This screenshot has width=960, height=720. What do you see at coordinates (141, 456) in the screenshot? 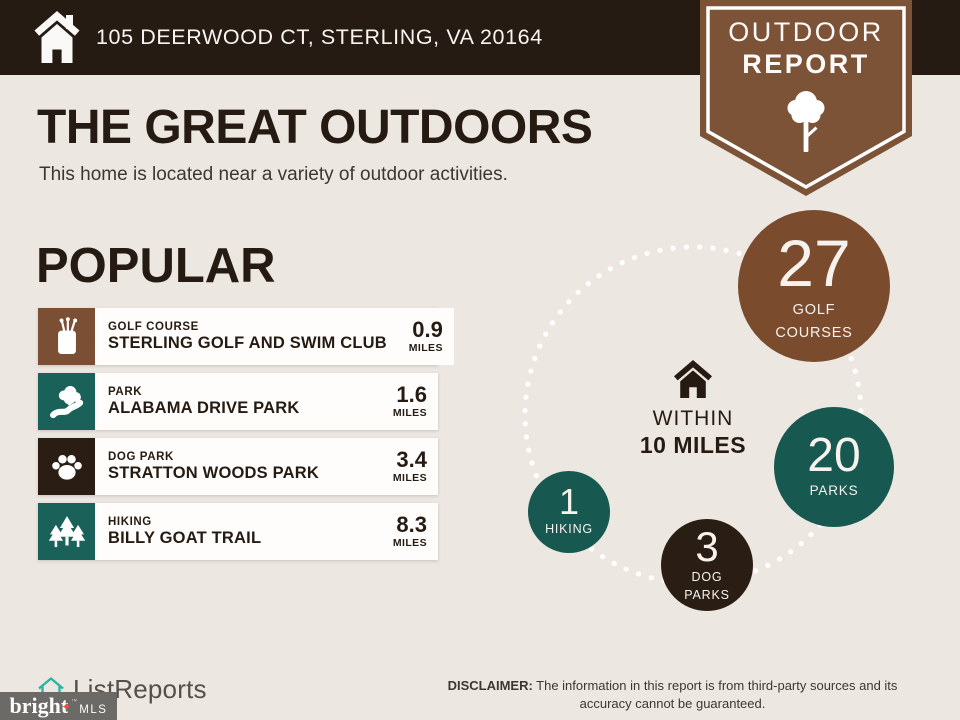
I see `category-label: DOG PARK` at bounding box center [141, 456].